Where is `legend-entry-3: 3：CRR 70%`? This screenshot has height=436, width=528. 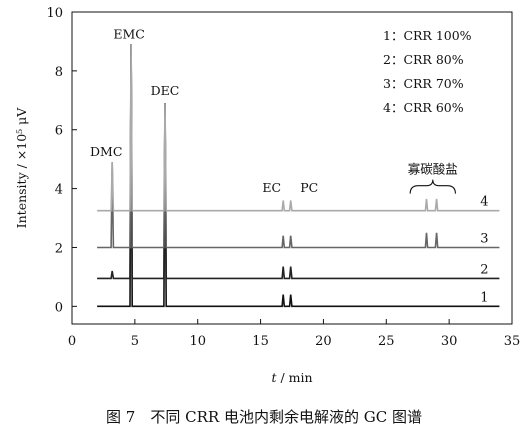 legend-entry-3: 3：CRR 70% is located at coordinates (423, 83).